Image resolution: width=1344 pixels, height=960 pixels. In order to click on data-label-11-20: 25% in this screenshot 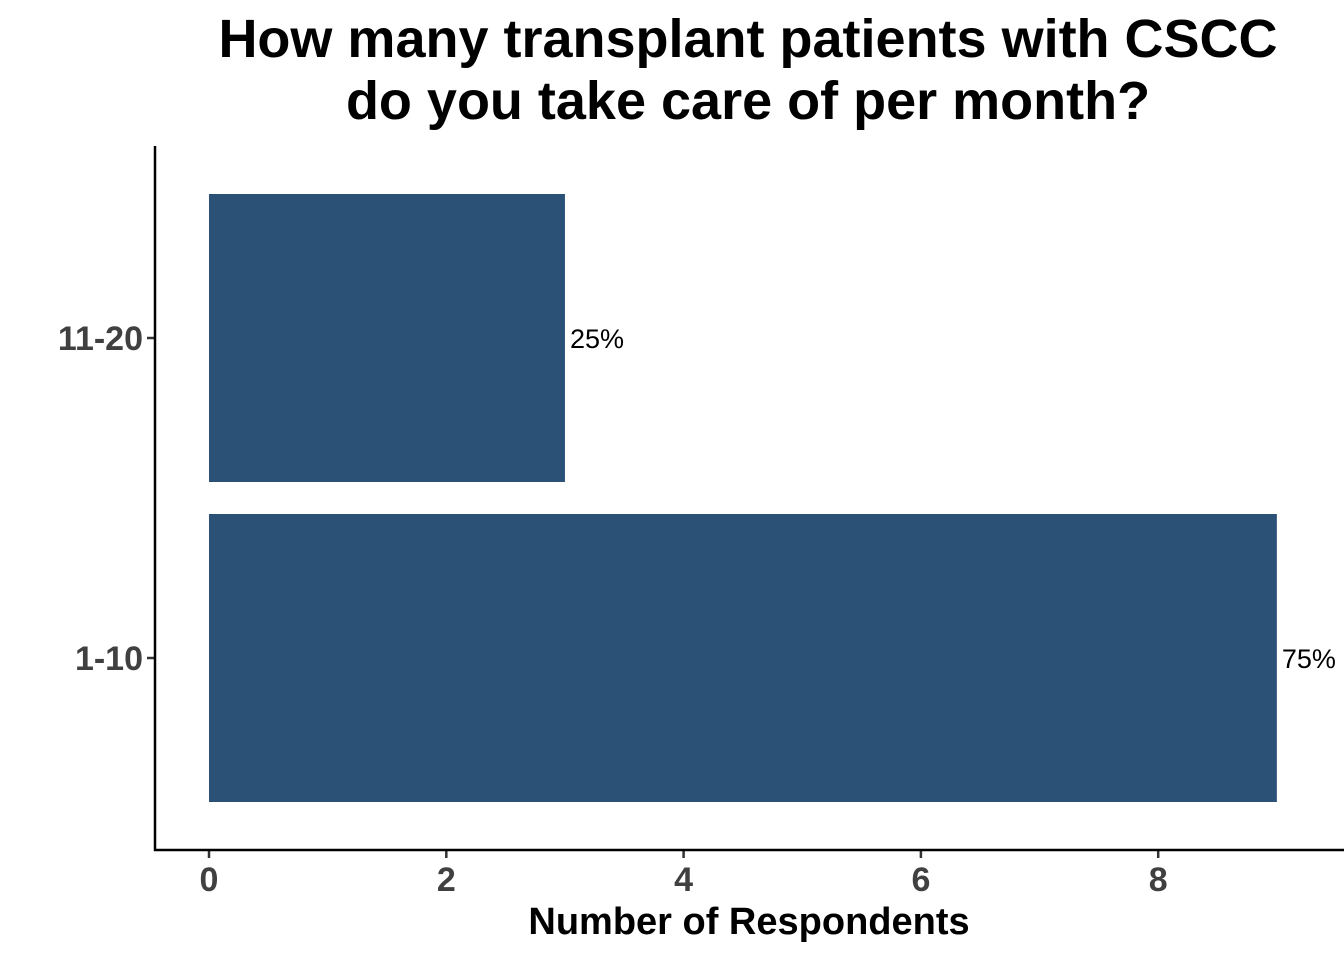, I will do `click(597, 339)`.